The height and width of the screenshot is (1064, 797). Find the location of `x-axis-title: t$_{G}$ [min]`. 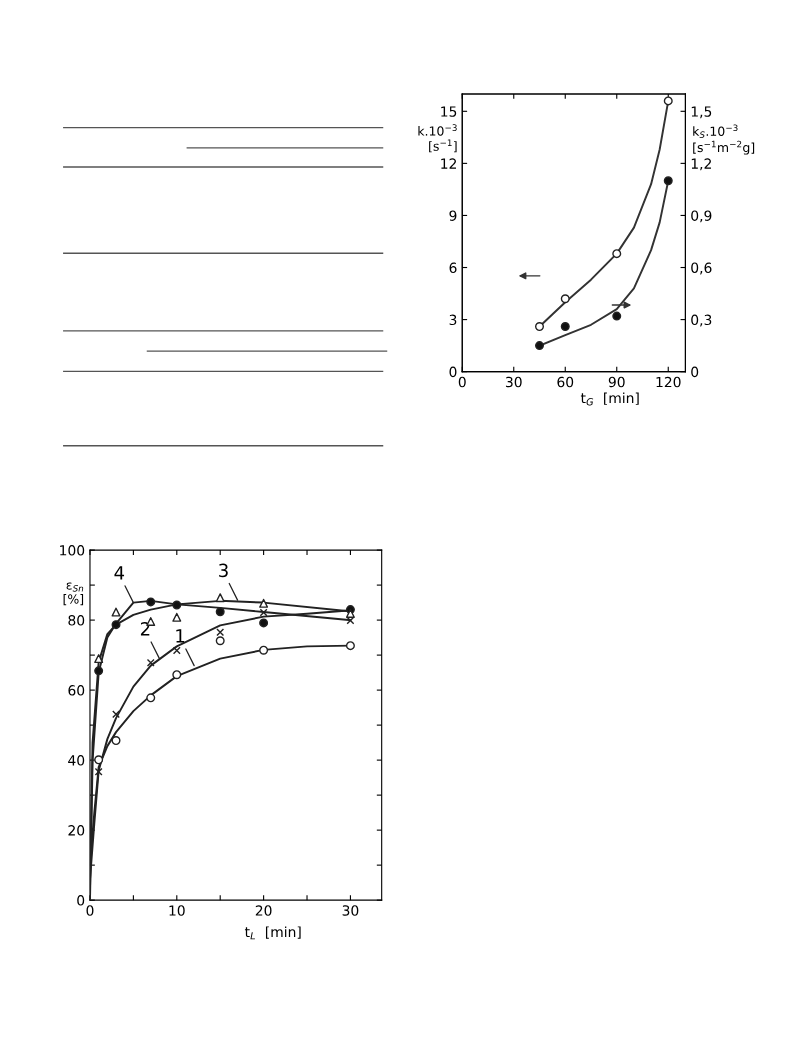

x-axis-title: t$_{G}$ [min] is located at coordinates (609, 399).